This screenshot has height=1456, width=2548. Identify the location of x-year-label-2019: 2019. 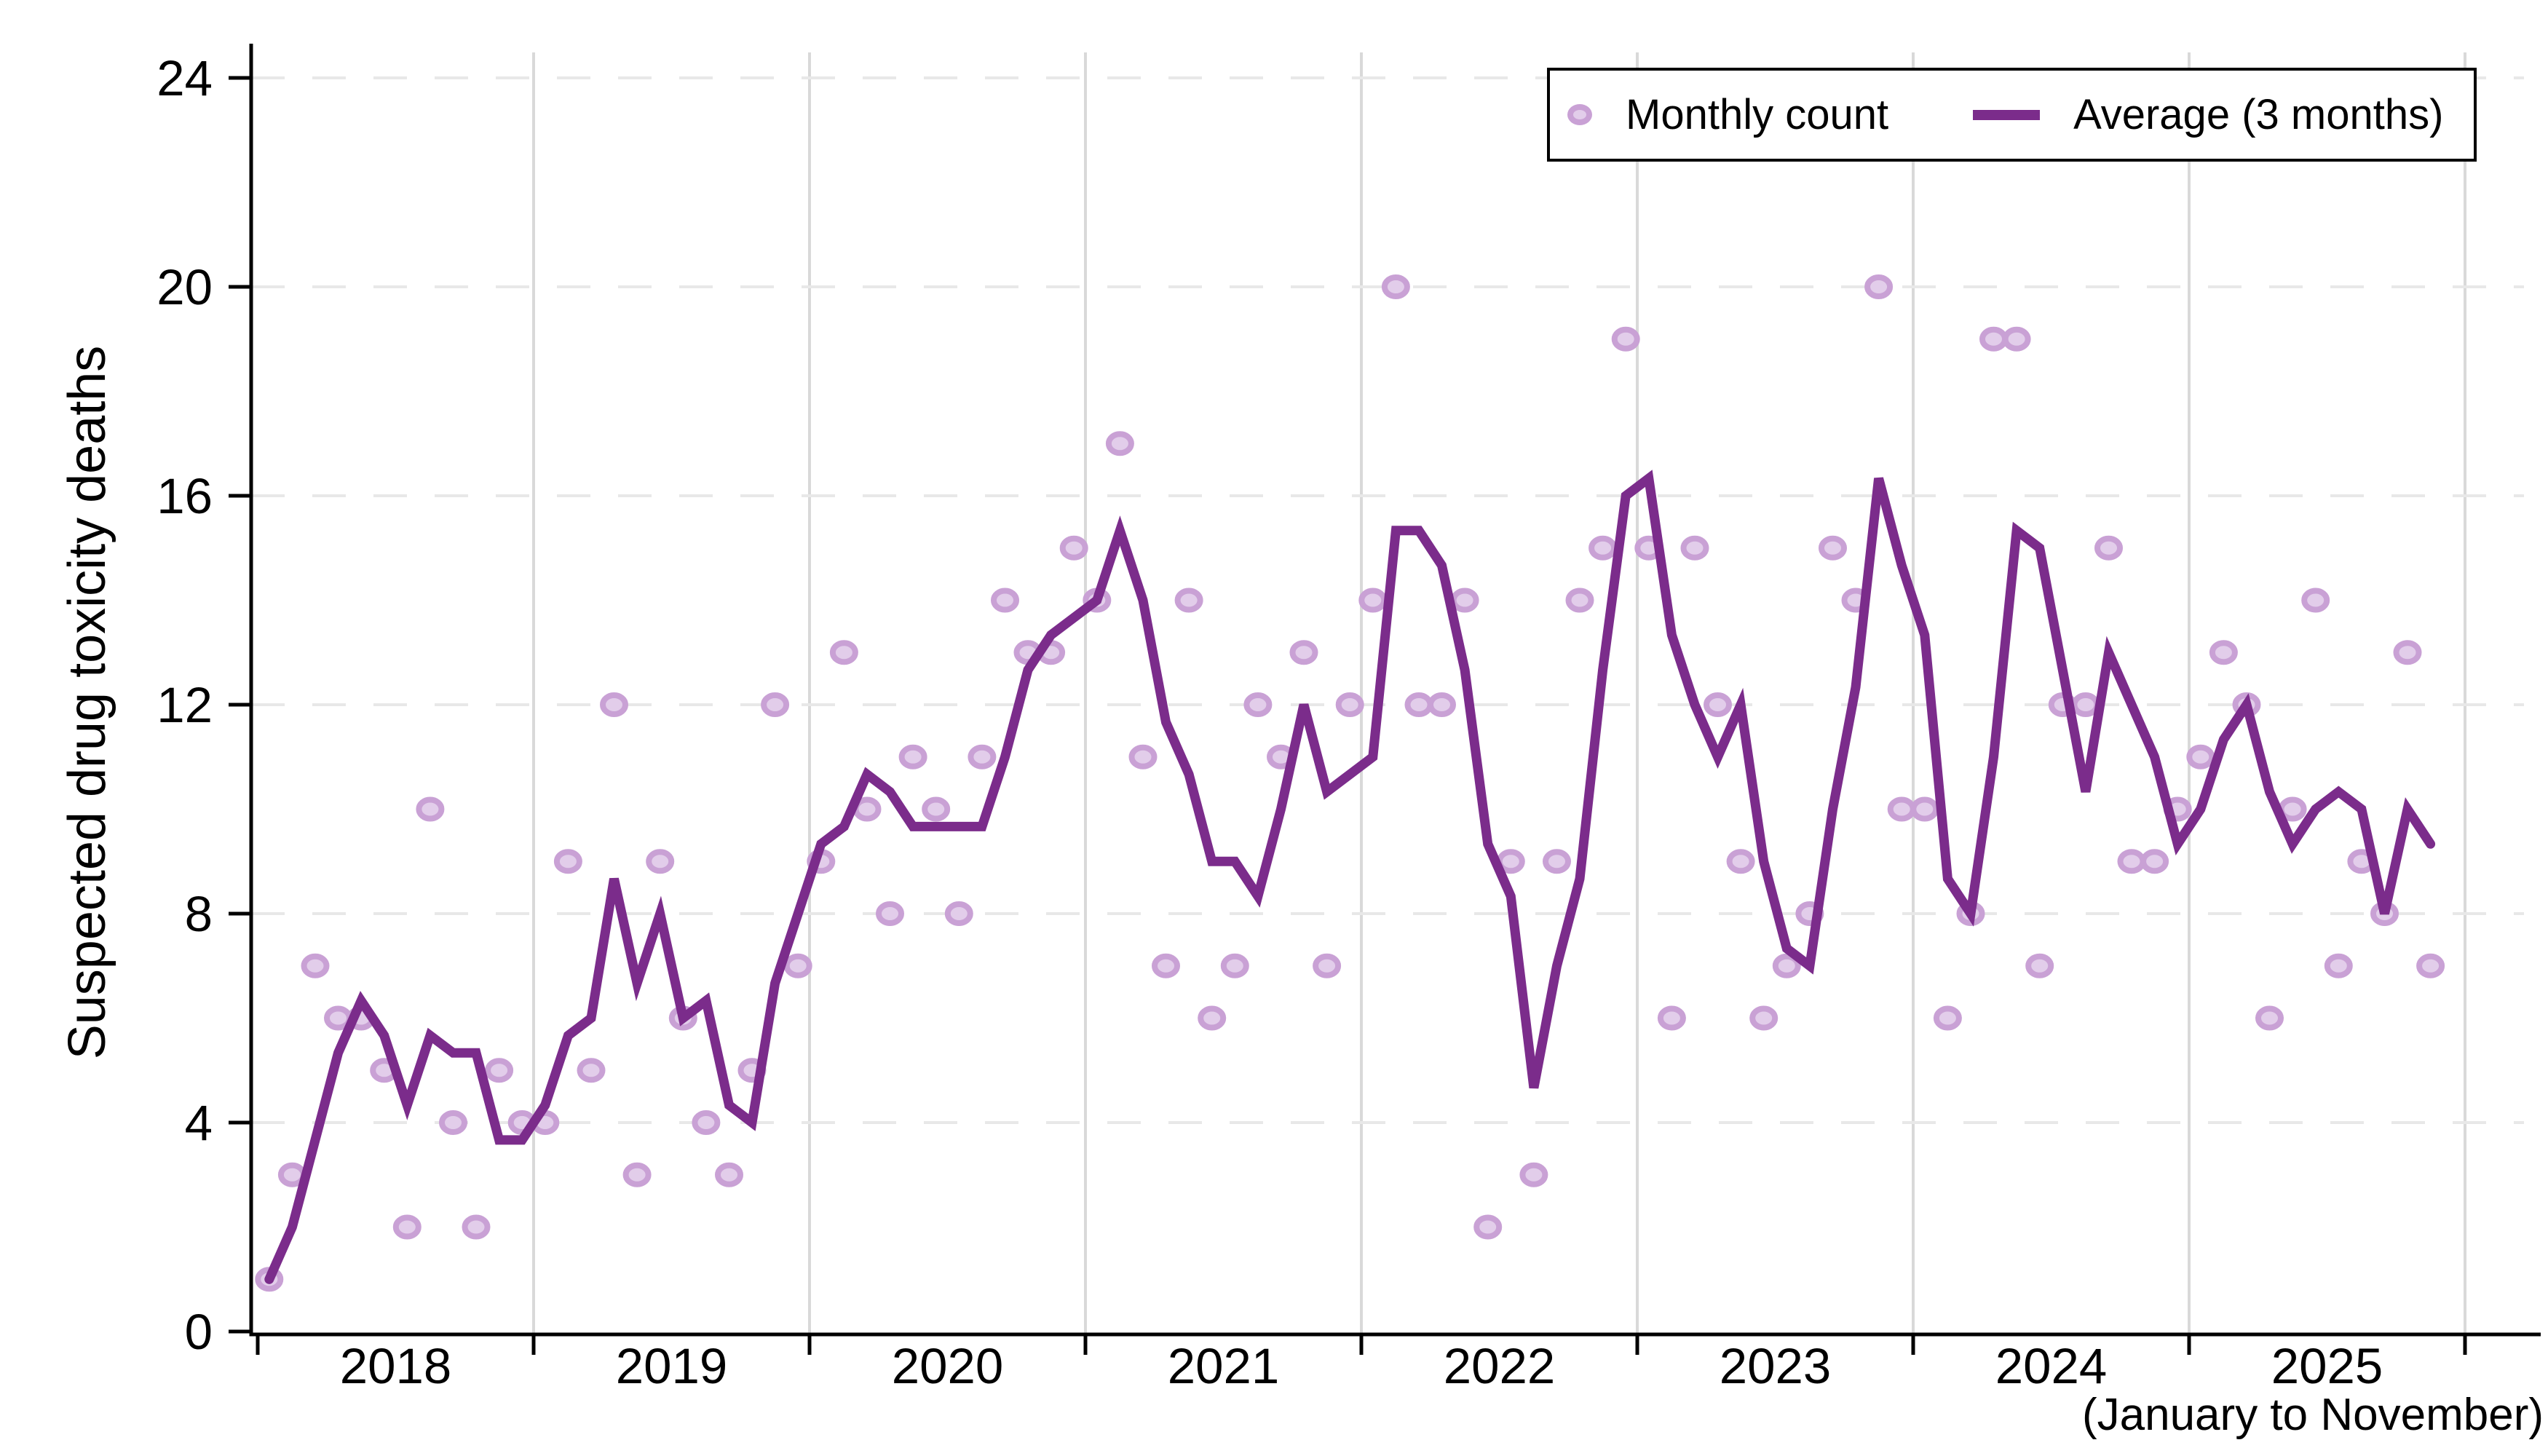
(671, 1366).